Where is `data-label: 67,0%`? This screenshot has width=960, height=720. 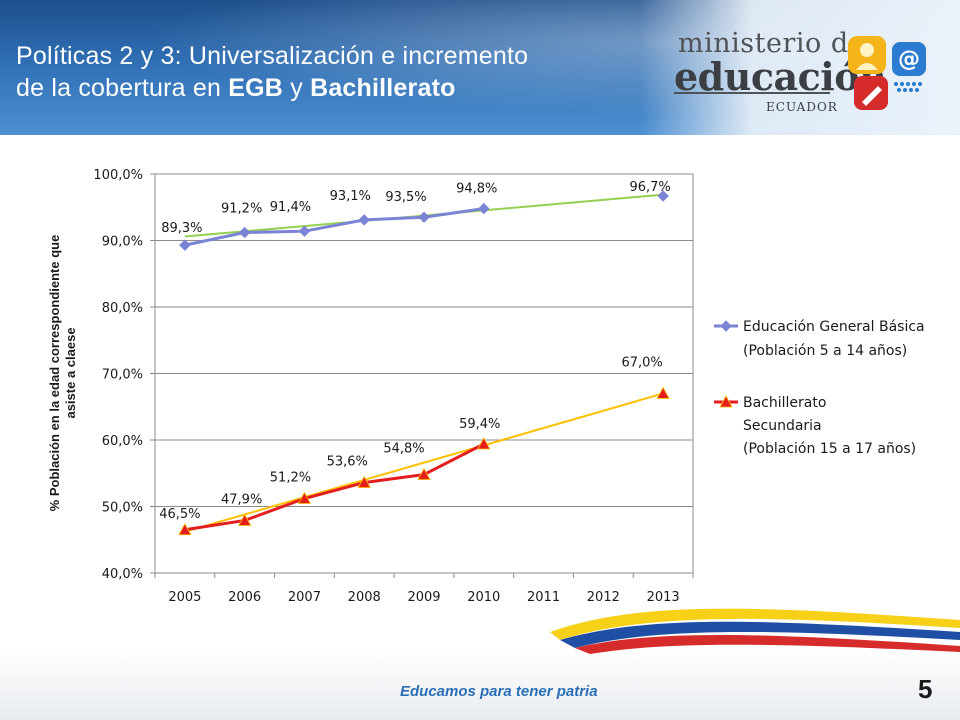 data-label: 67,0% is located at coordinates (641, 362).